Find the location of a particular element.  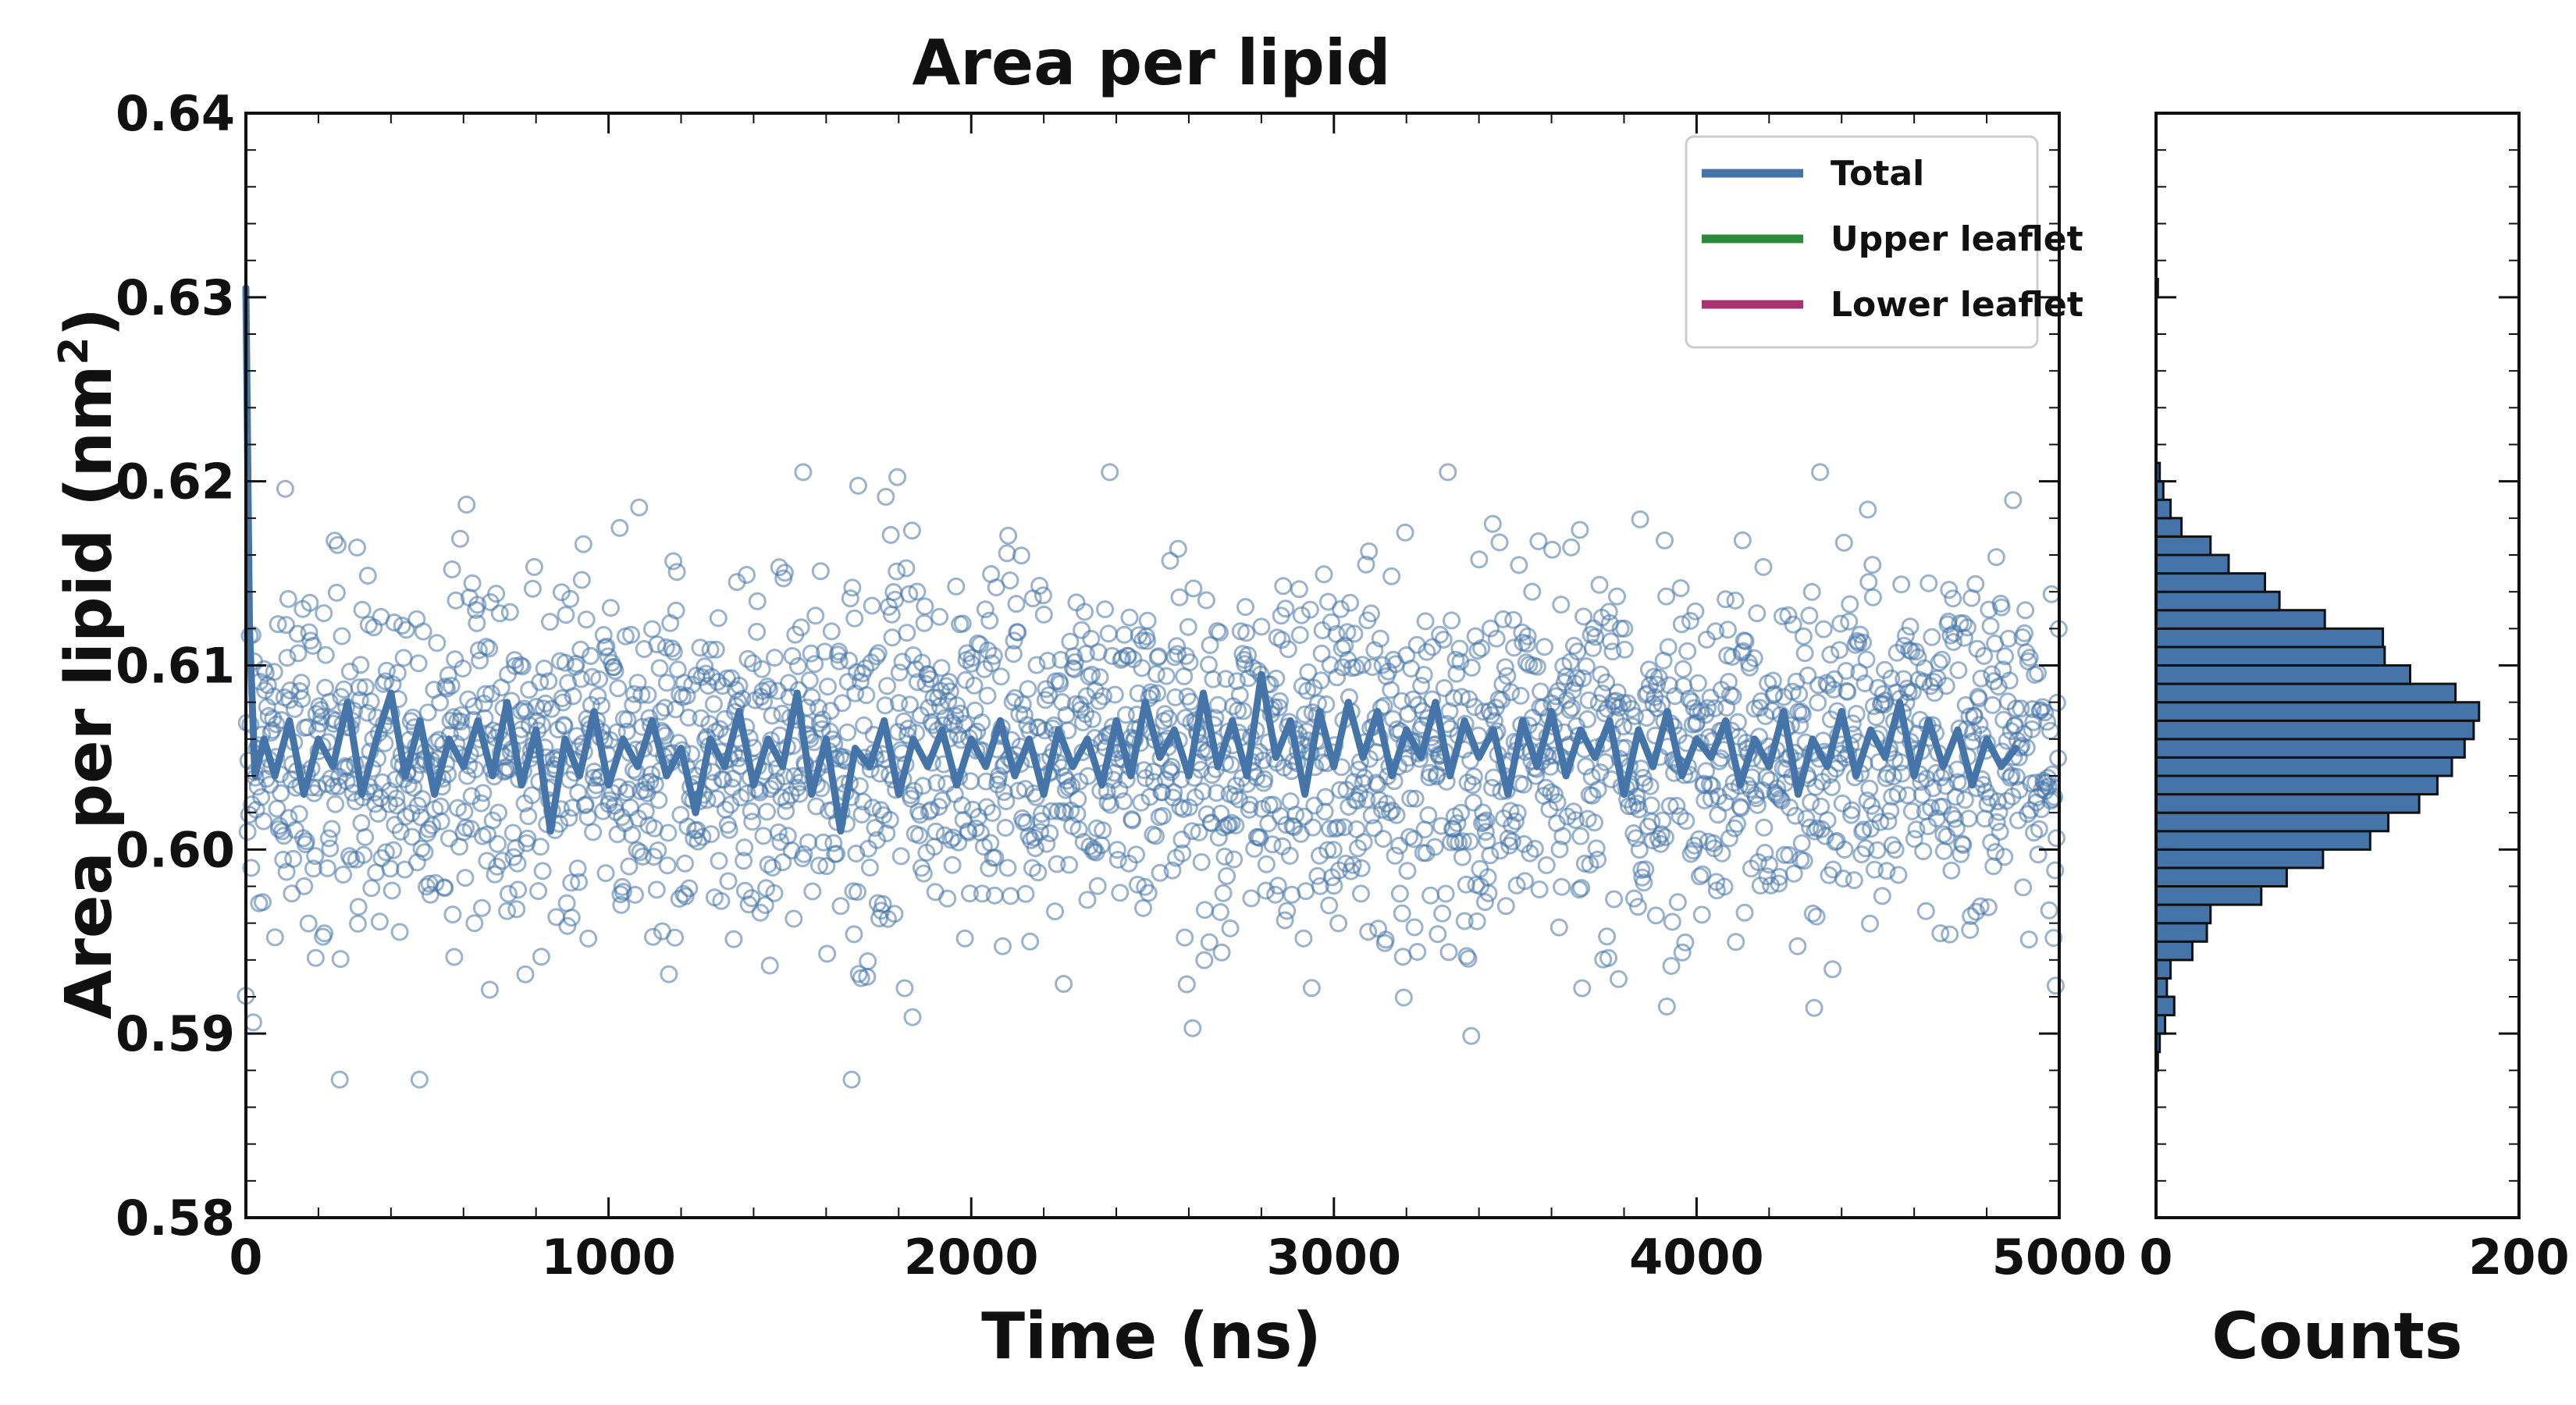

y-tick-label: 0.63 is located at coordinates (175, 297).